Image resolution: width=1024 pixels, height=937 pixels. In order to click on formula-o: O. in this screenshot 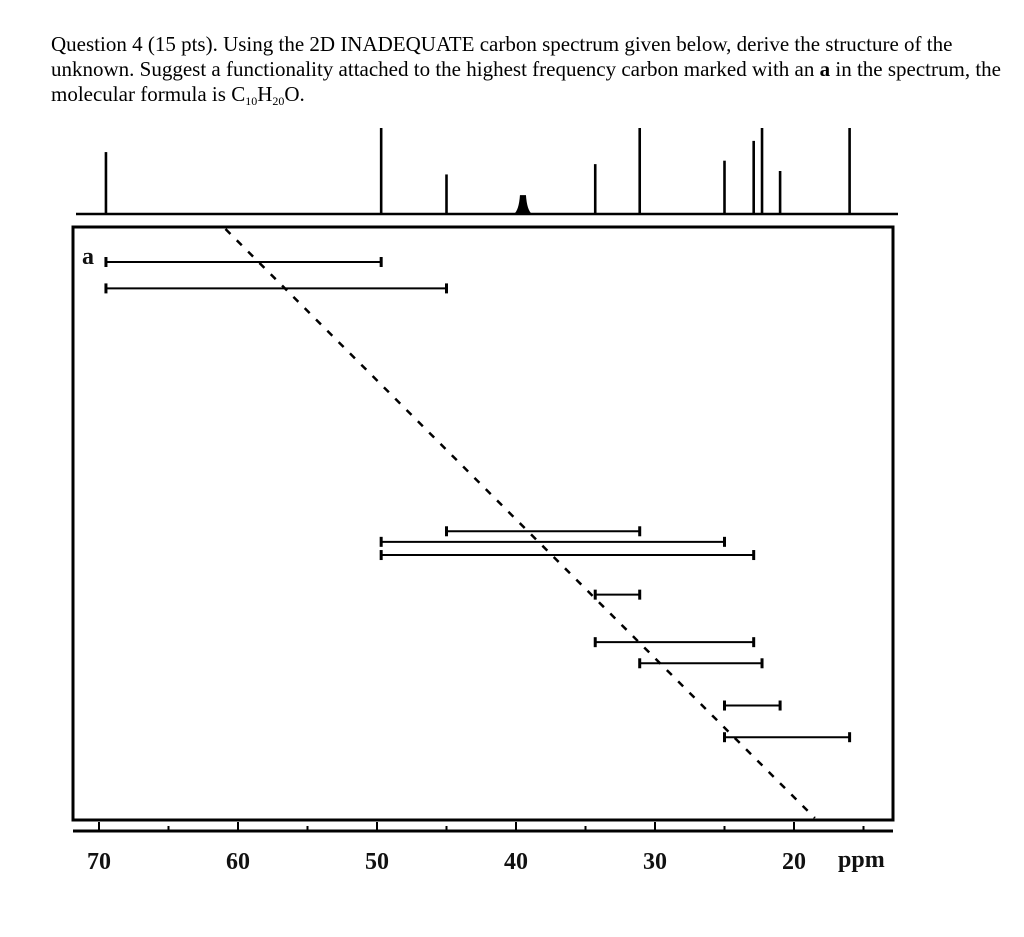, I will do `click(294, 94)`.